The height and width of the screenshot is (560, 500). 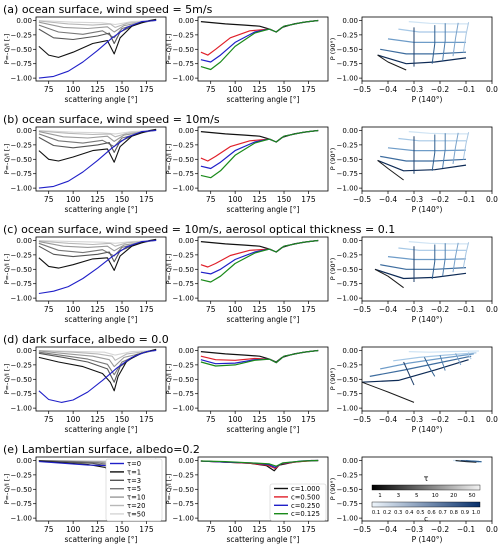 What do you see at coordinates (134, 464) in the screenshot?
I see `legend-label: τ=0` at bounding box center [134, 464].